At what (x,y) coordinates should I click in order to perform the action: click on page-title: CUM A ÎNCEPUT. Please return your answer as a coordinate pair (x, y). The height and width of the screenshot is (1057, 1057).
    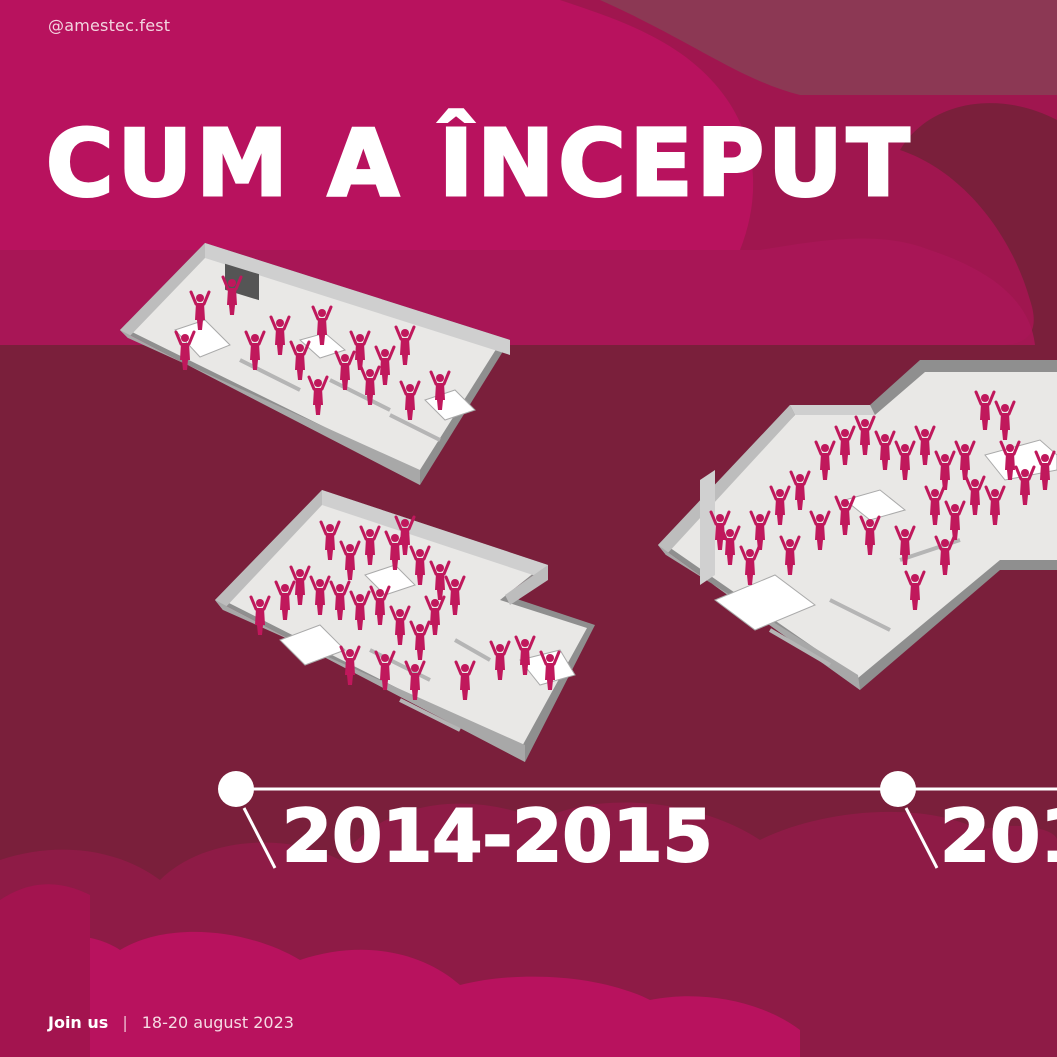
    Looking at the image, I should click on (479, 163).